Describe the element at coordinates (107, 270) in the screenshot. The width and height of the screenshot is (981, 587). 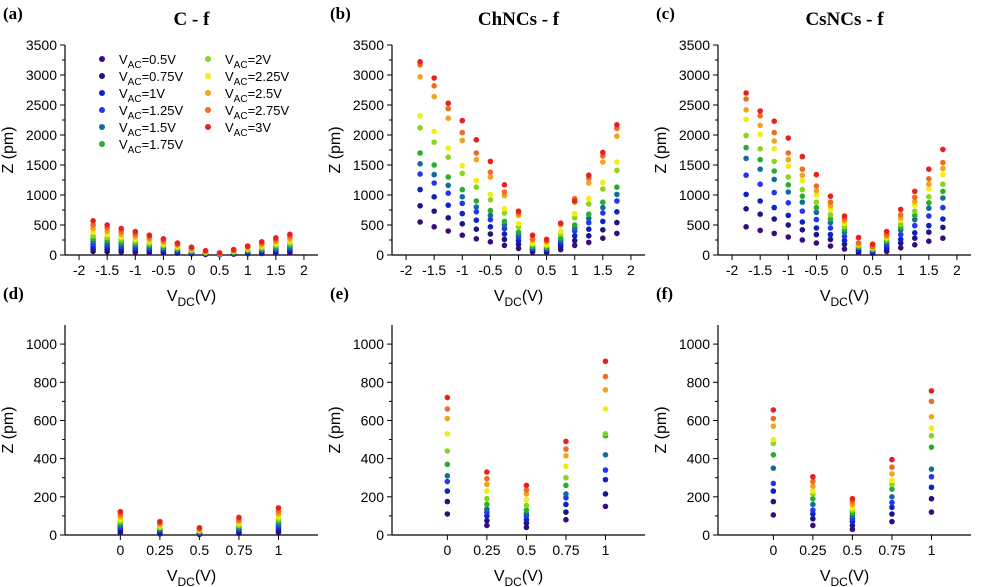
I see `x-tick-label: -1.5` at that location.